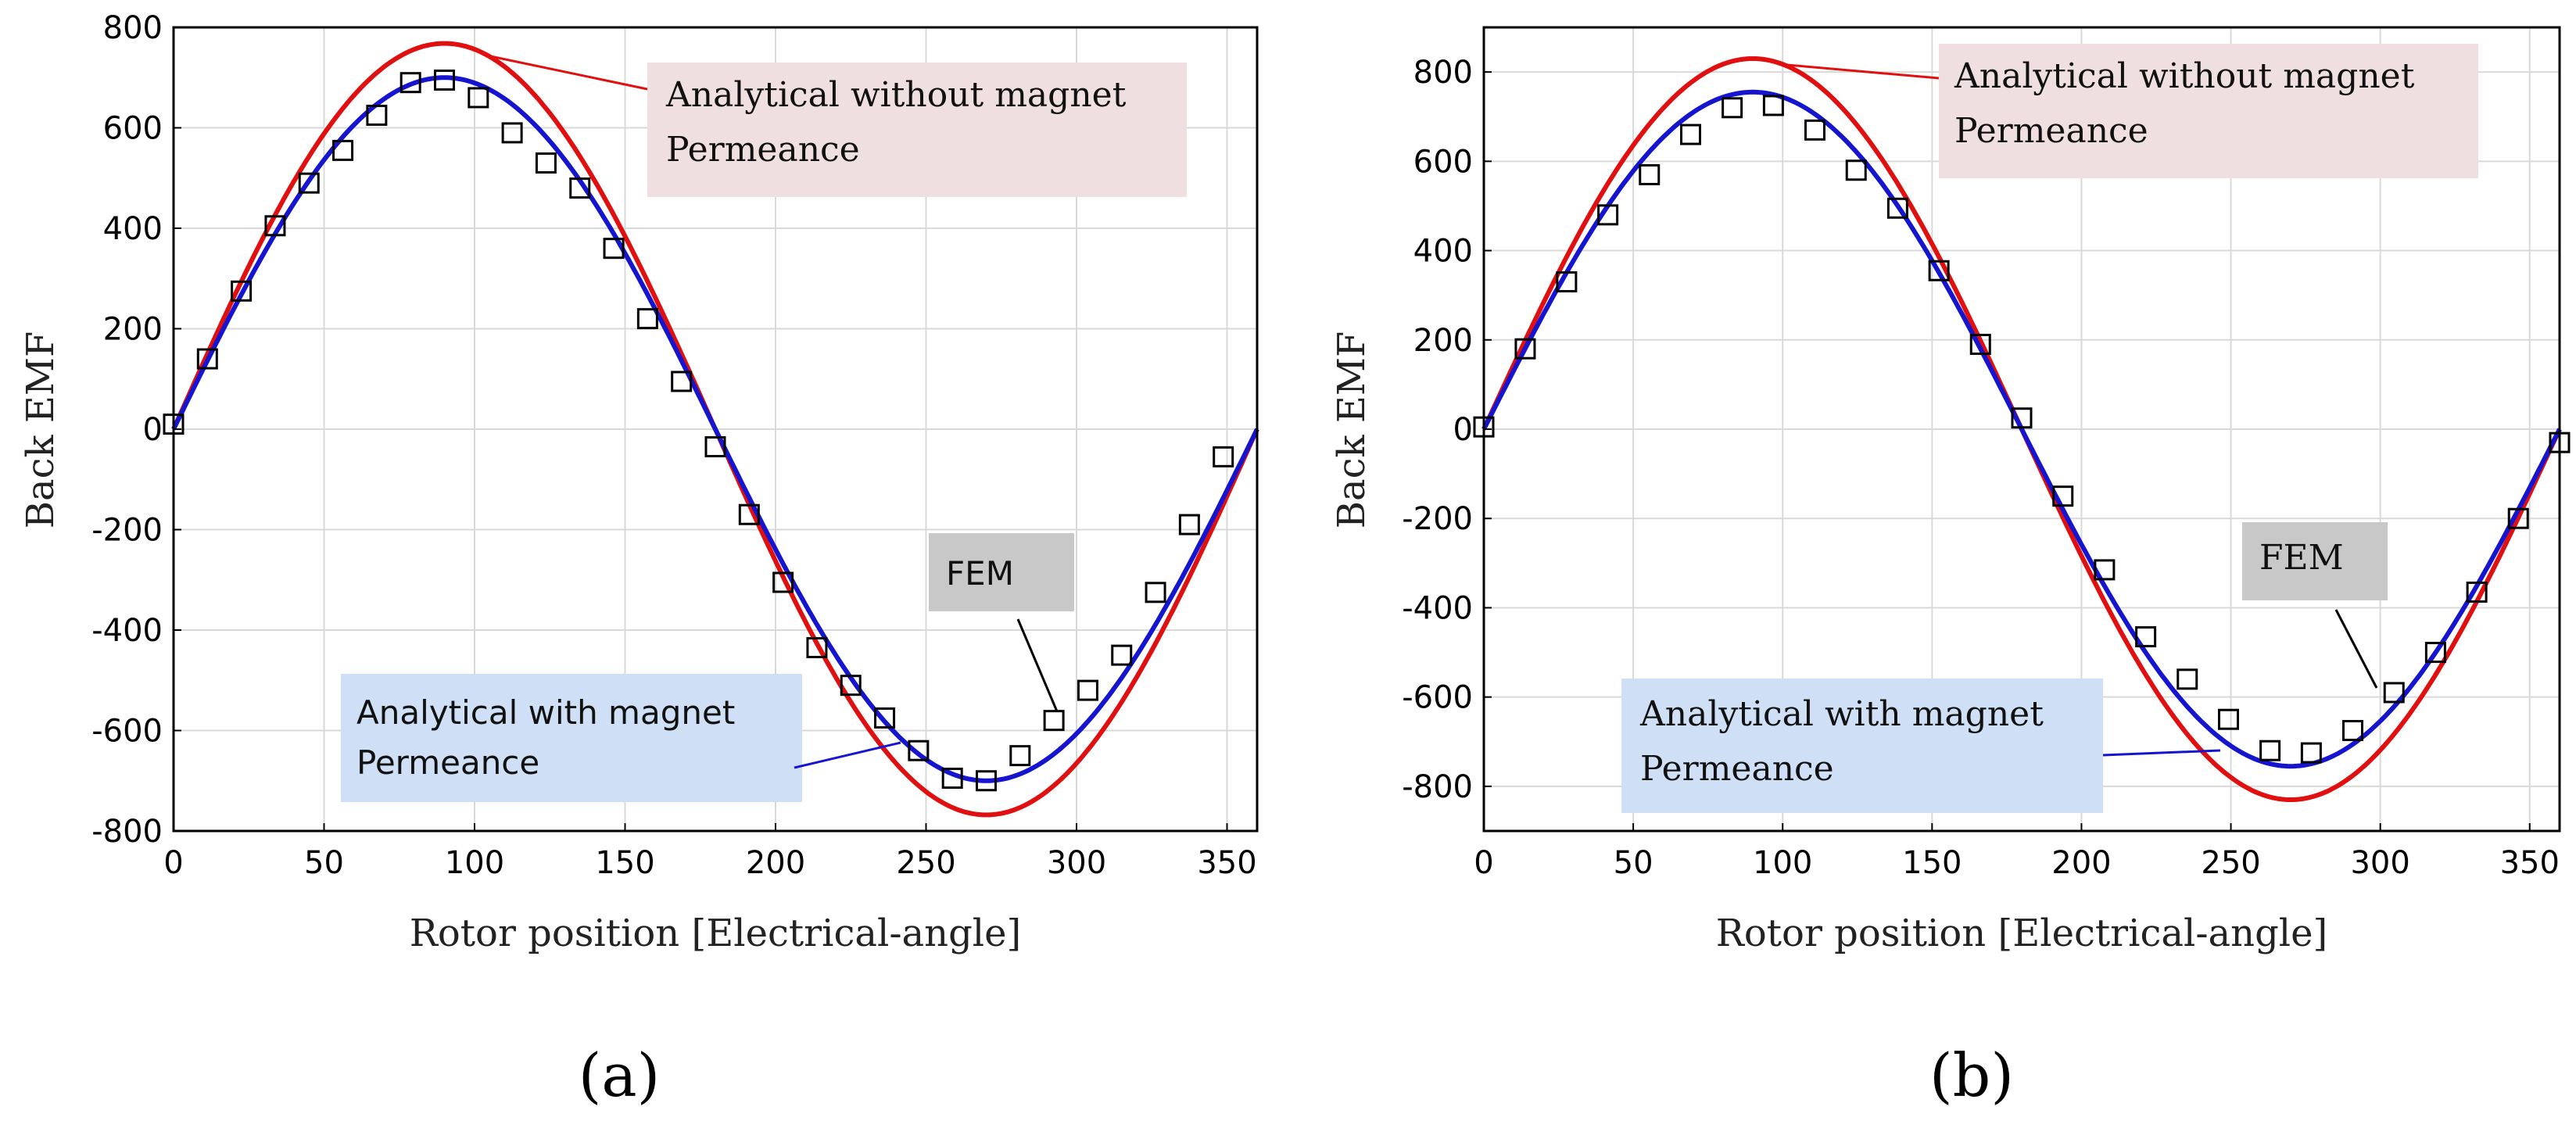  What do you see at coordinates (1971, 1075) in the screenshot?
I see `panel-label-b: (b)` at bounding box center [1971, 1075].